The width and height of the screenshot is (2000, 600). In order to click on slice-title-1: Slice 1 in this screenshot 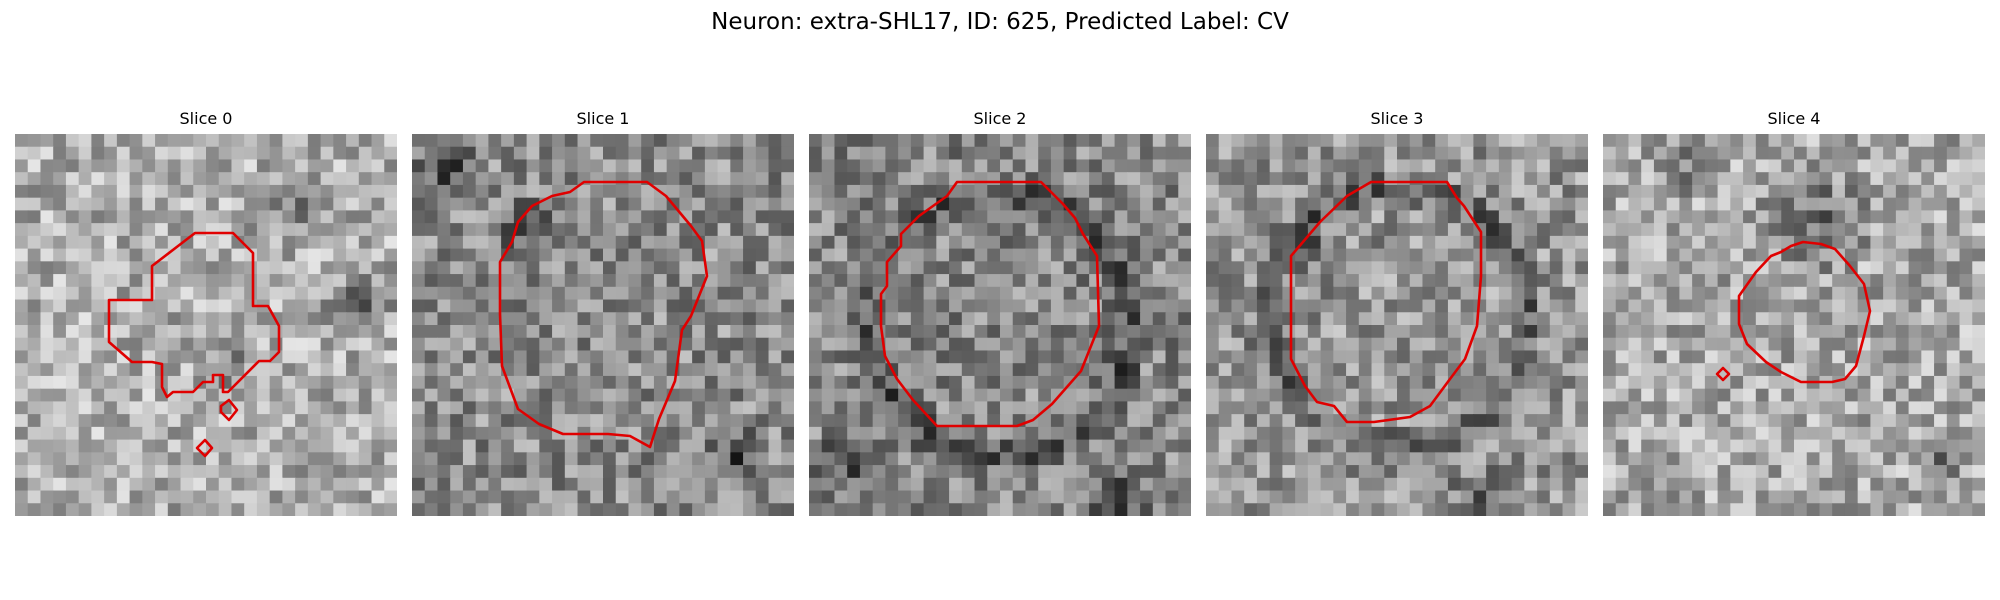, I will do `click(603, 118)`.